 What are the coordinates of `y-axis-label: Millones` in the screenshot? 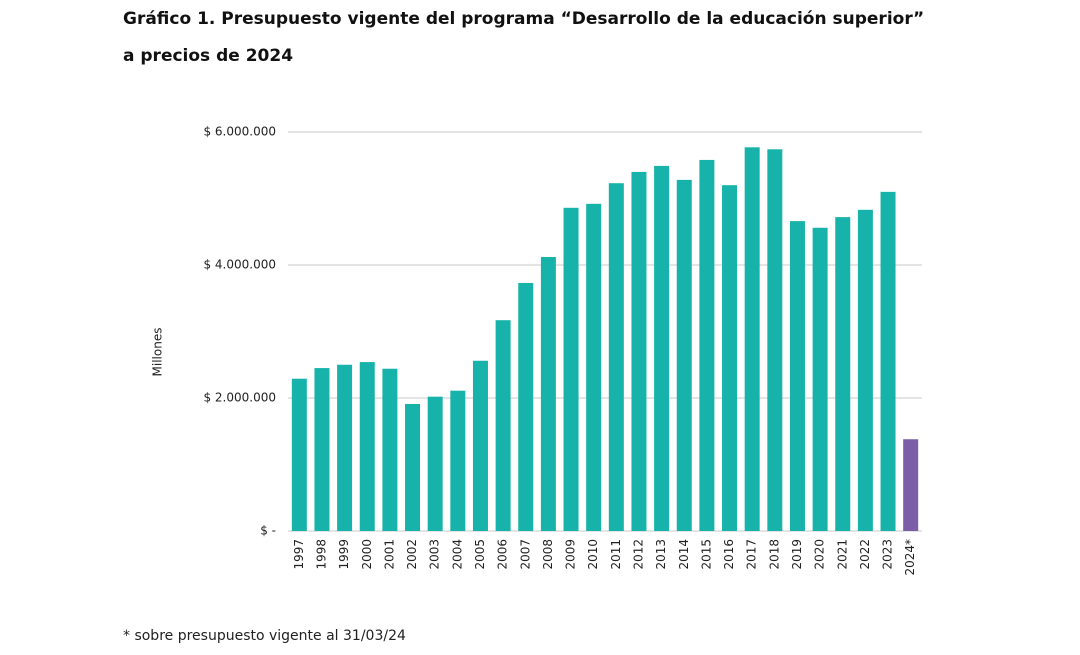 It's located at (158, 352).